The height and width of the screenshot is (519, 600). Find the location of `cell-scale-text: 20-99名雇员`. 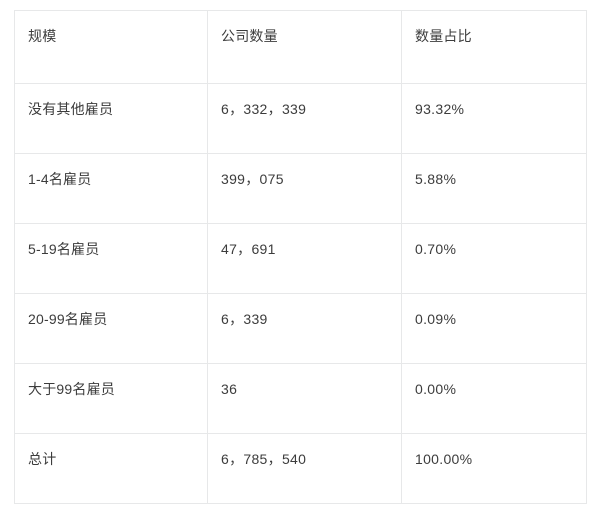

cell-scale-text: 20-99名雇员 is located at coordinates (68, 319).